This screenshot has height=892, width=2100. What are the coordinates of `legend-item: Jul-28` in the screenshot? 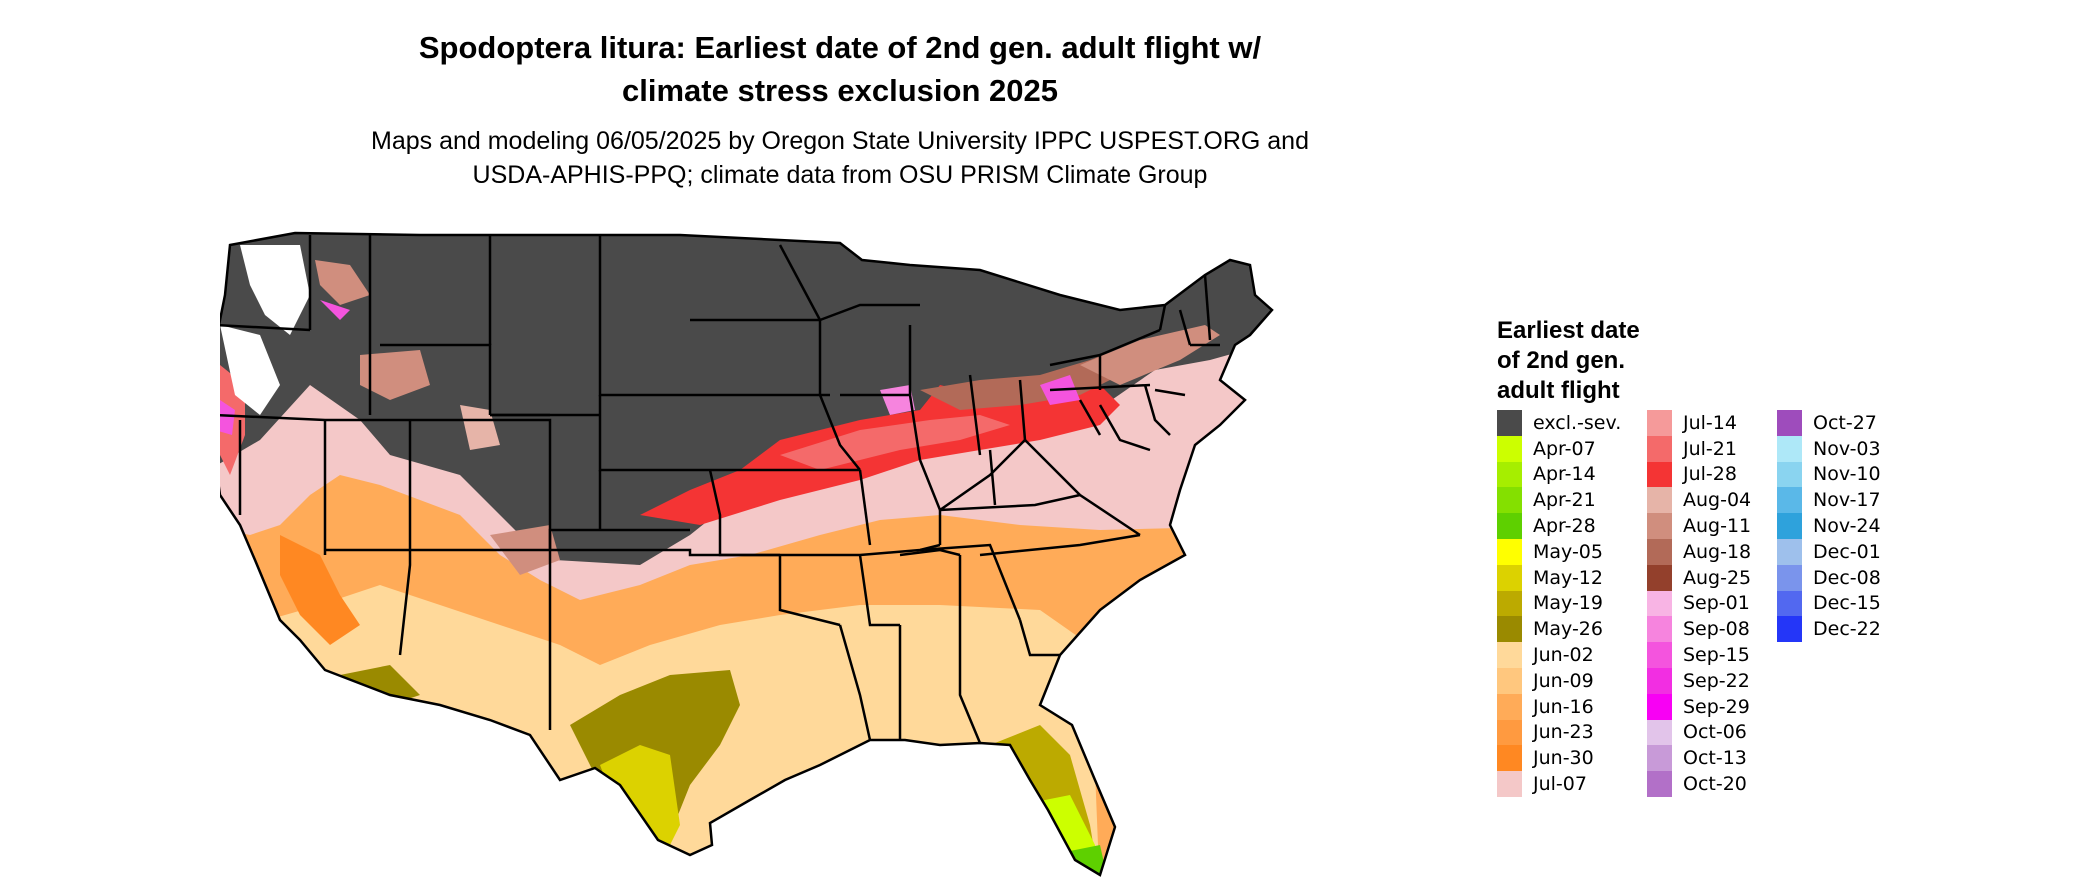 It's located at (1699, 474).